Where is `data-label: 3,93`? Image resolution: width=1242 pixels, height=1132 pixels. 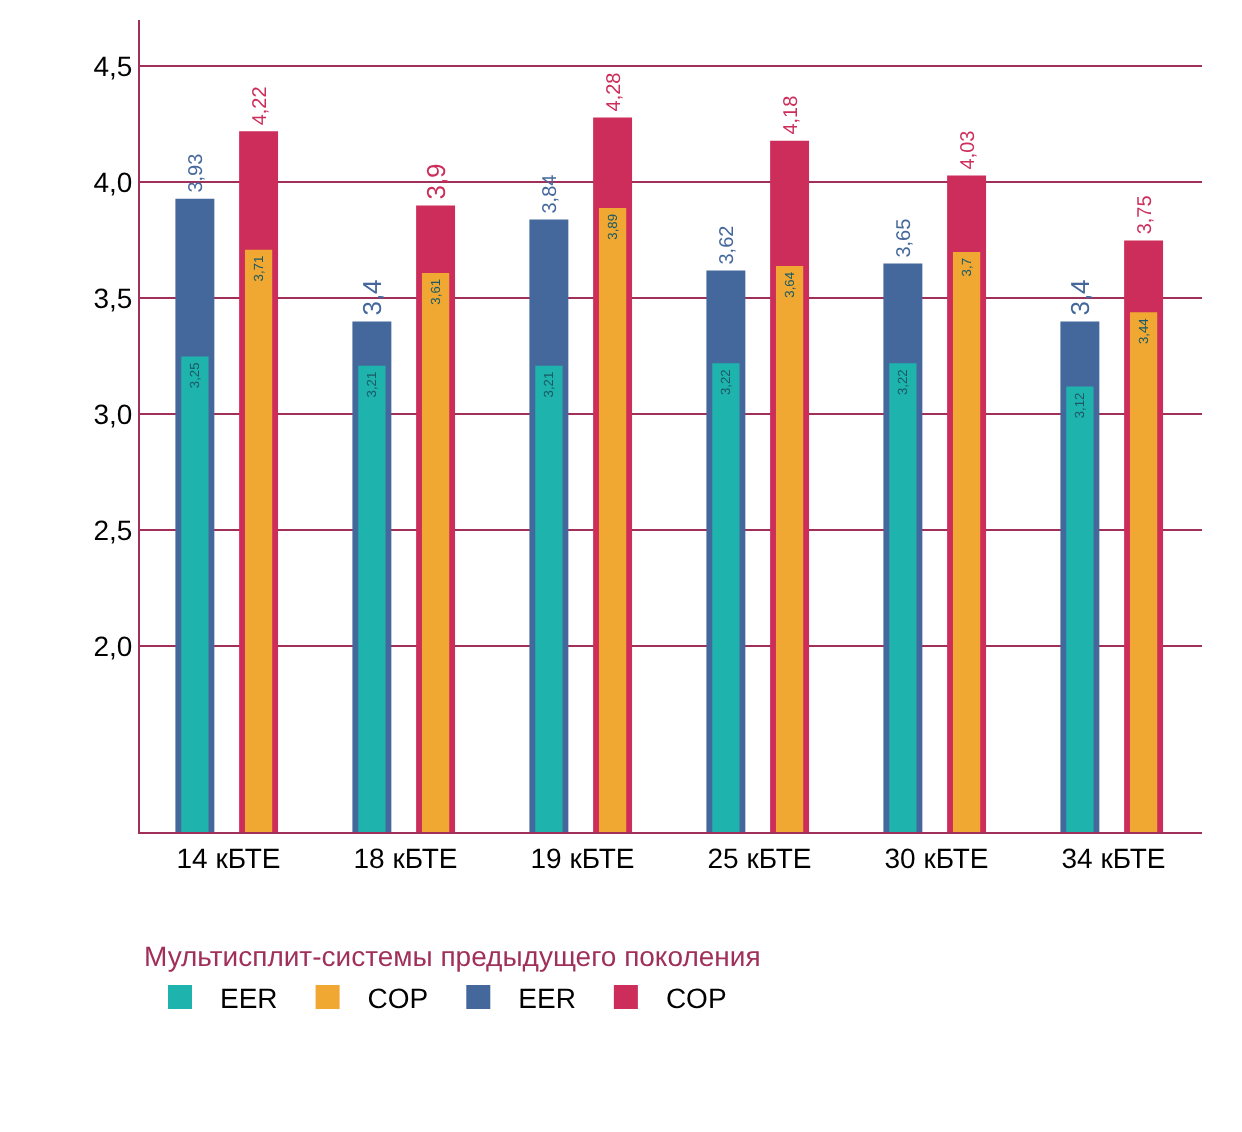 data-label: 3,93 is located at coordinates (196, 172).